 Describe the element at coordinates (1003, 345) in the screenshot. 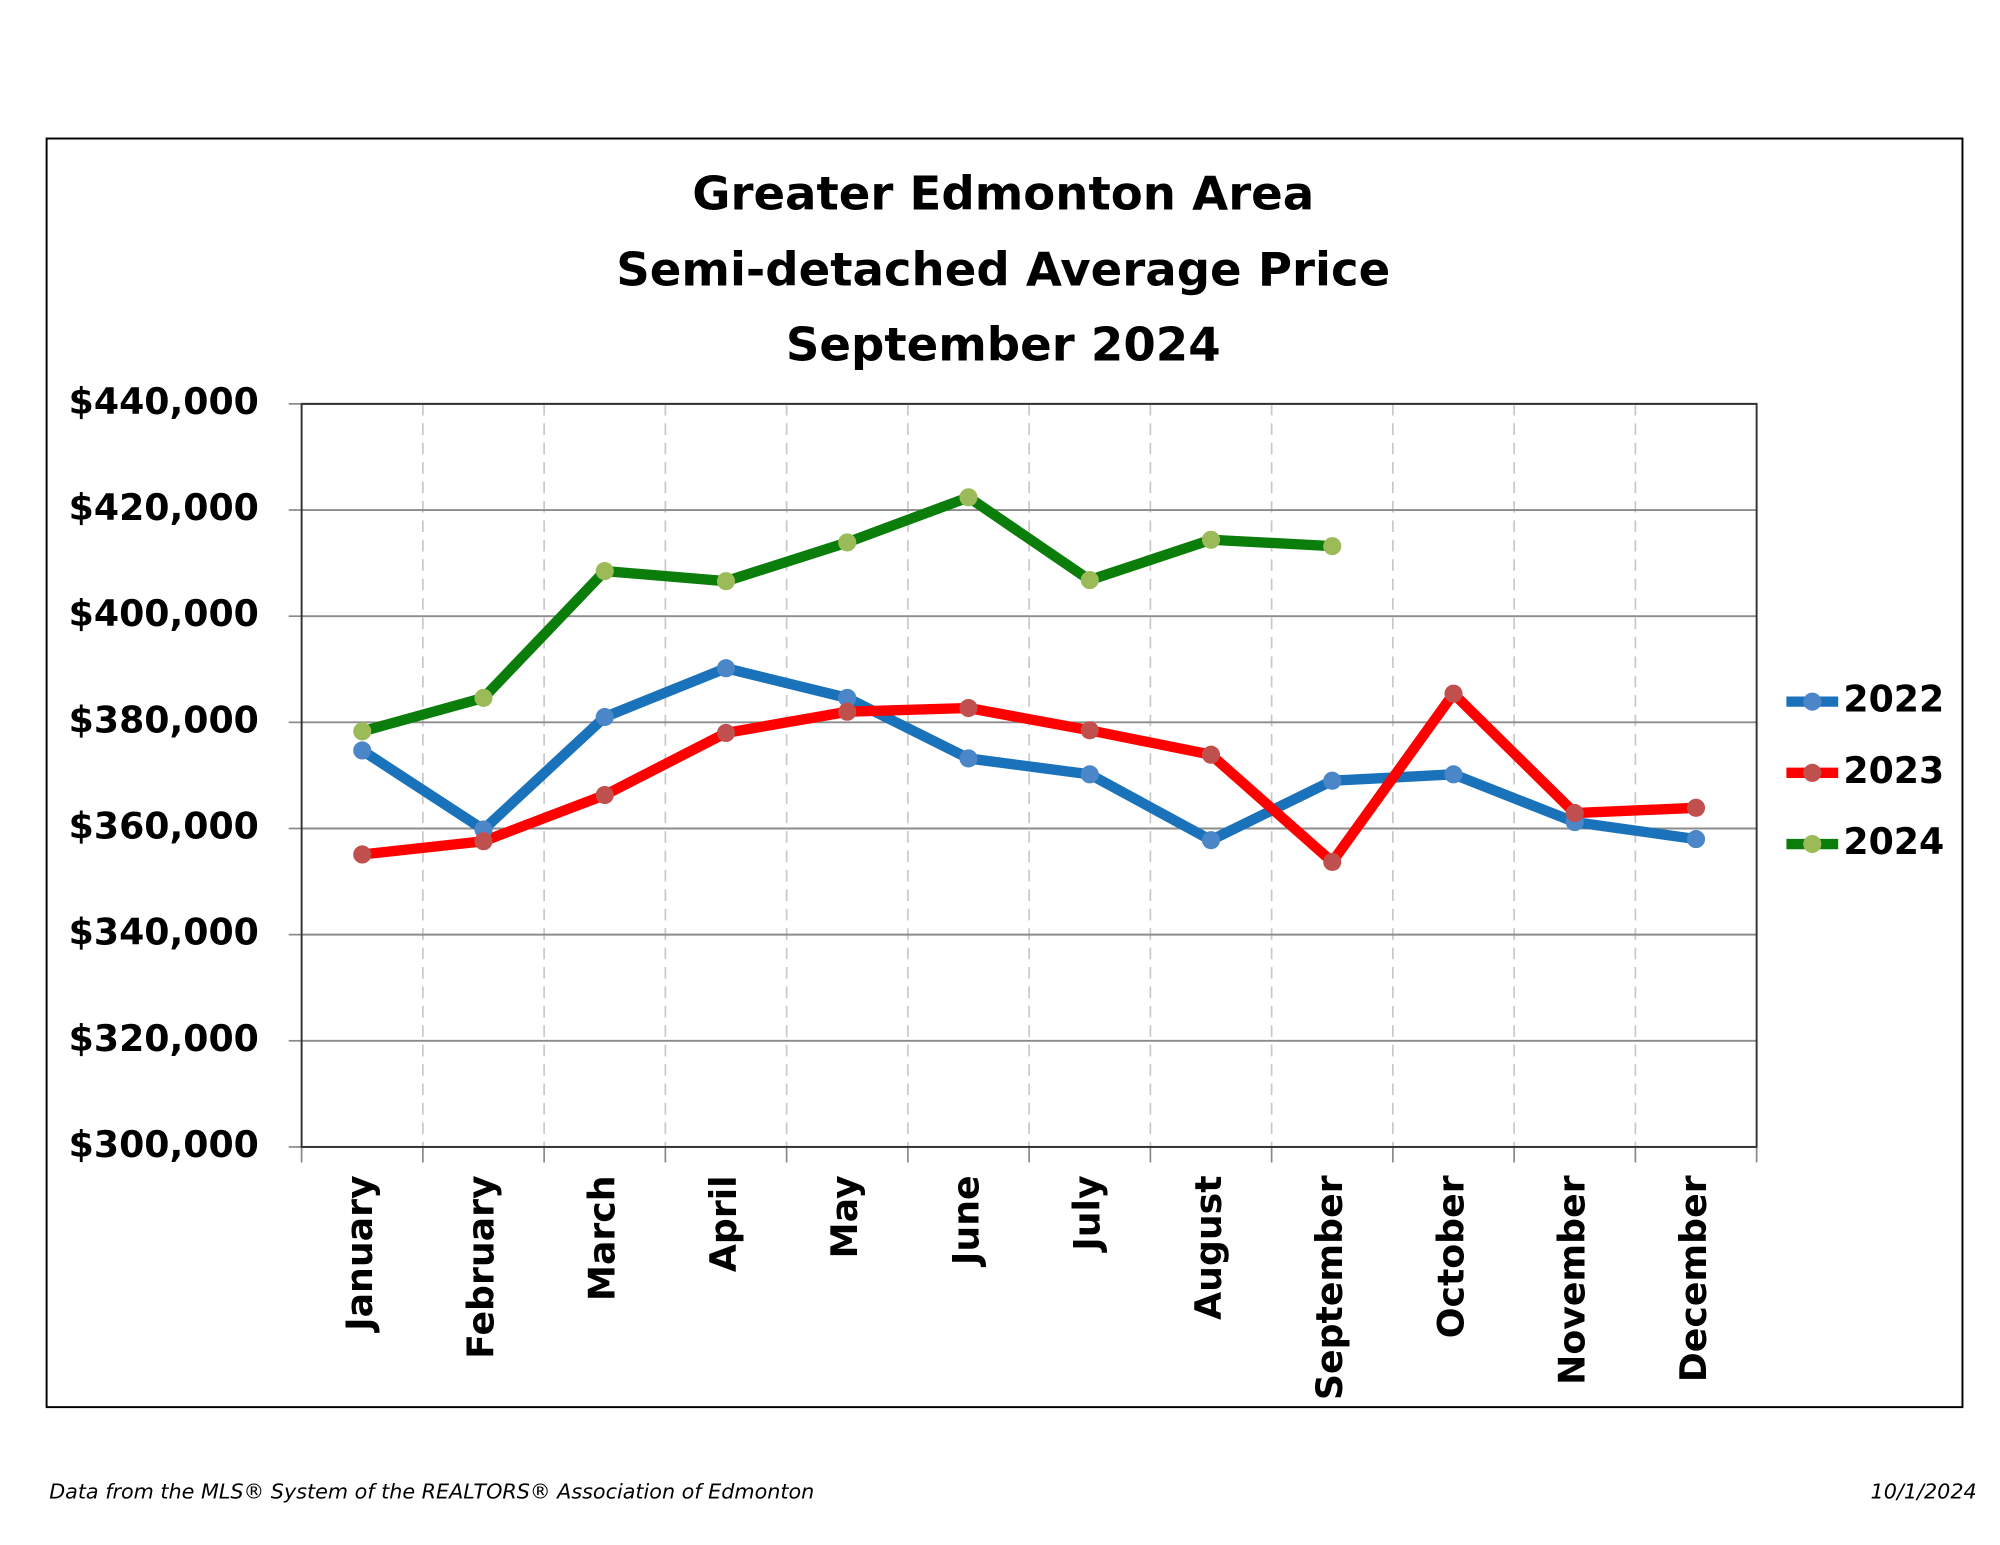

I see `chart-title: September 2024` at that location.